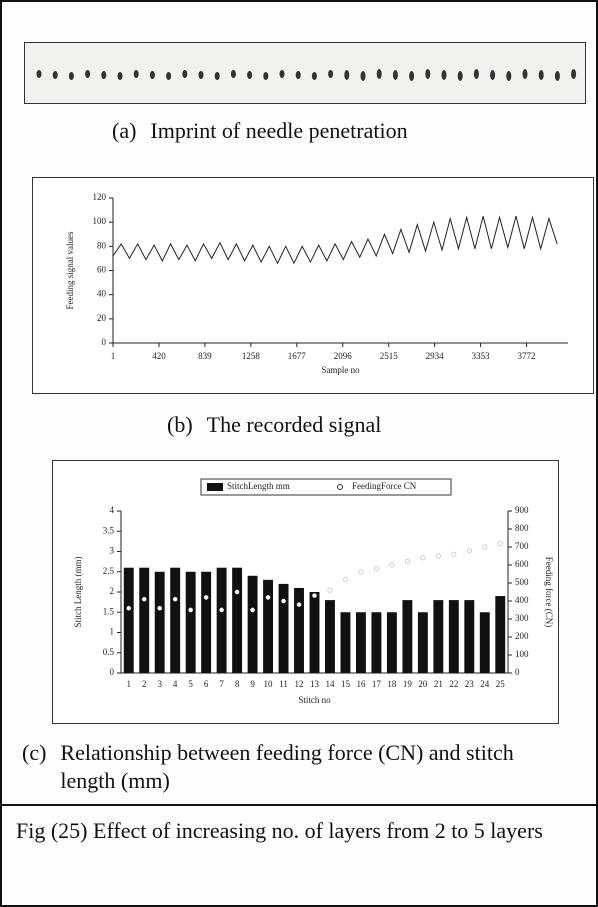 This screenshot has width=598, height=907. I want to click on legend-box, so click(326, 487).